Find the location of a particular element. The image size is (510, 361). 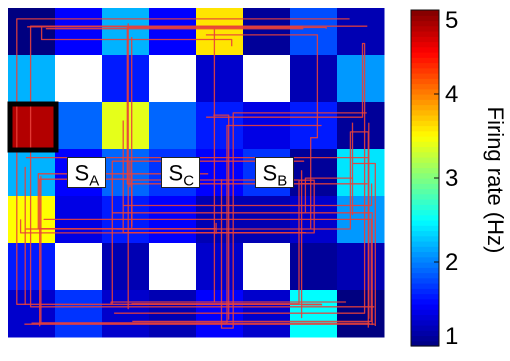

colorbar-ticks: 1 2 3 4 5 is located at coordinates (446, 178).